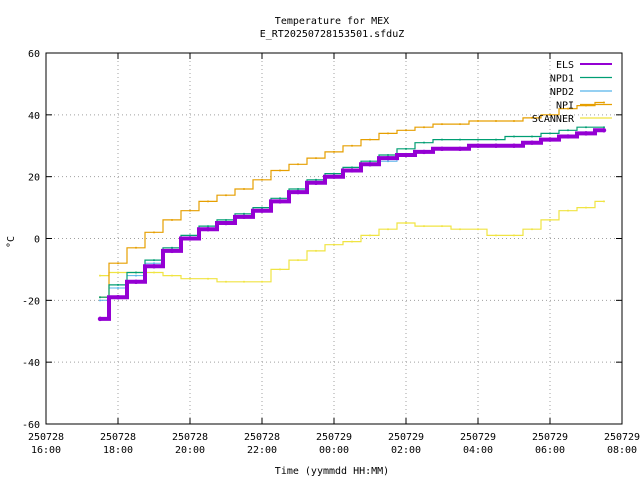 The image size is (640, 480). I want to click on y-axis-label: °C, so click(11, 242).